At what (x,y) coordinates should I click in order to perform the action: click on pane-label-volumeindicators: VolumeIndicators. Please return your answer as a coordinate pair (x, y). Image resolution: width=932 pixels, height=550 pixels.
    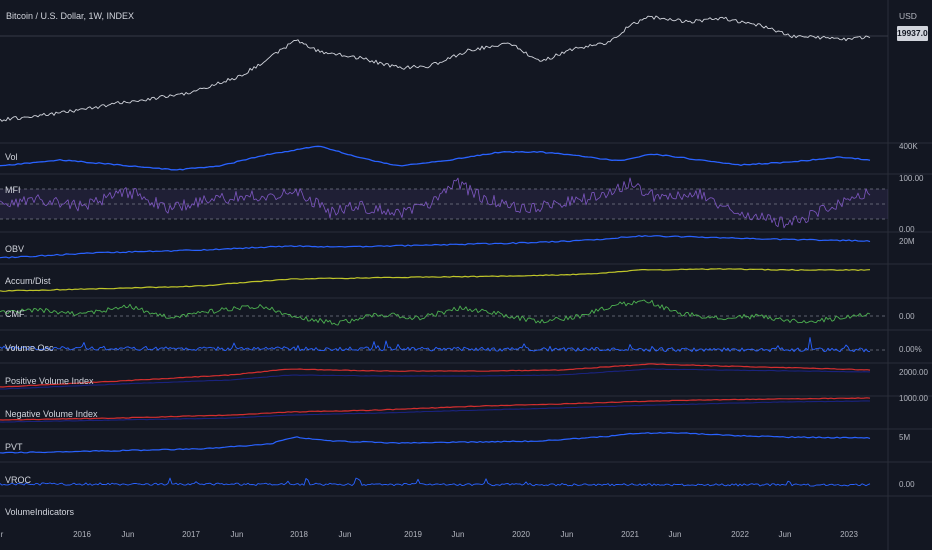
    Looking at the image, I should click on (40, 512).